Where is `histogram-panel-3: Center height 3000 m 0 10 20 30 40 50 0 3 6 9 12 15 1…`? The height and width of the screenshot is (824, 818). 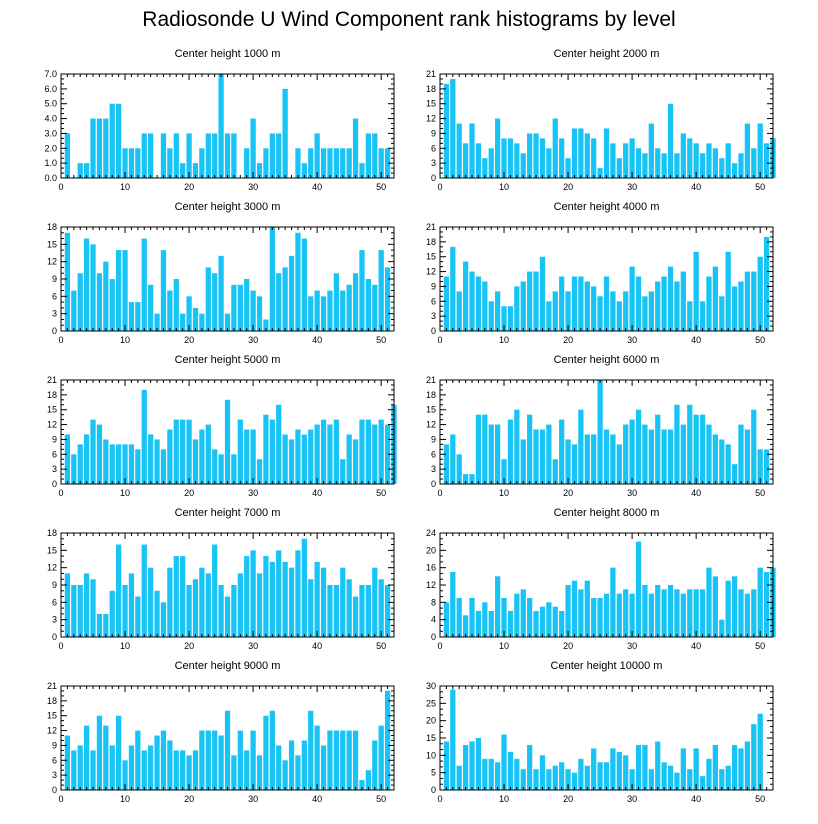 histogram-panel-3: Center height 3000 m 0 10 20 30 40 50 0 3 6 9 12 15 1… is located at coordinates (221, 273).